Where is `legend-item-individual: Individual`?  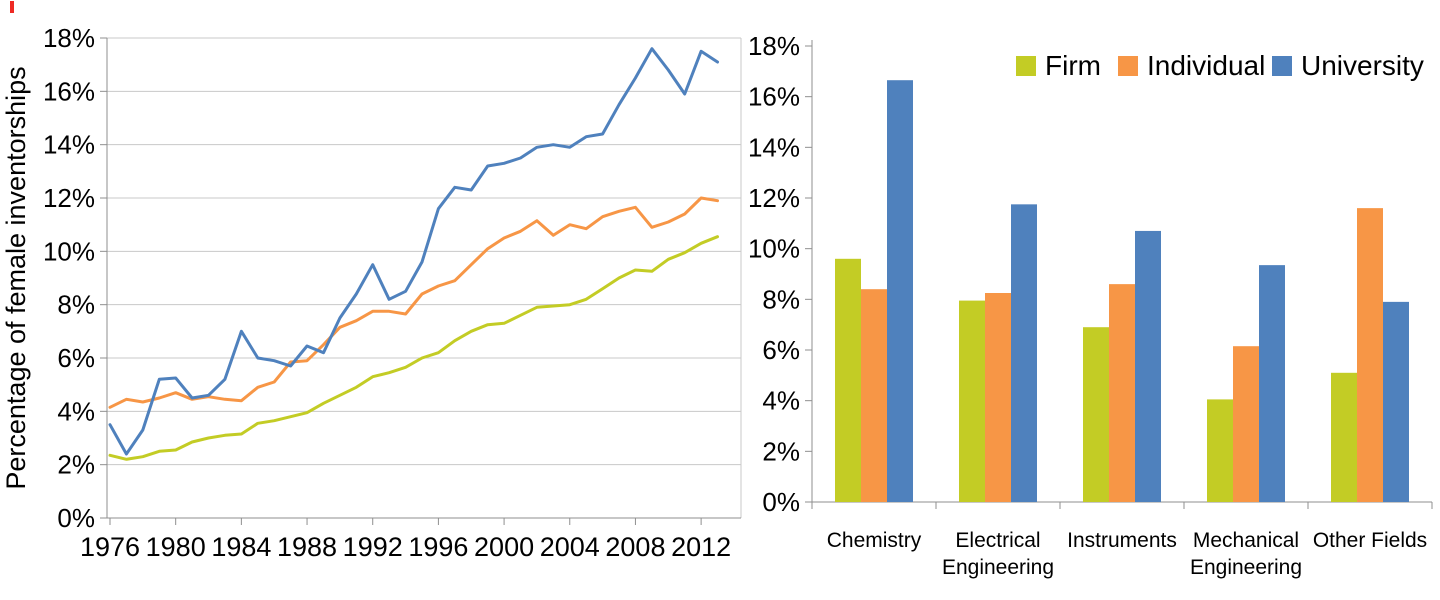 legend-item-individual: Individual is located at coordinates (1191, 66).